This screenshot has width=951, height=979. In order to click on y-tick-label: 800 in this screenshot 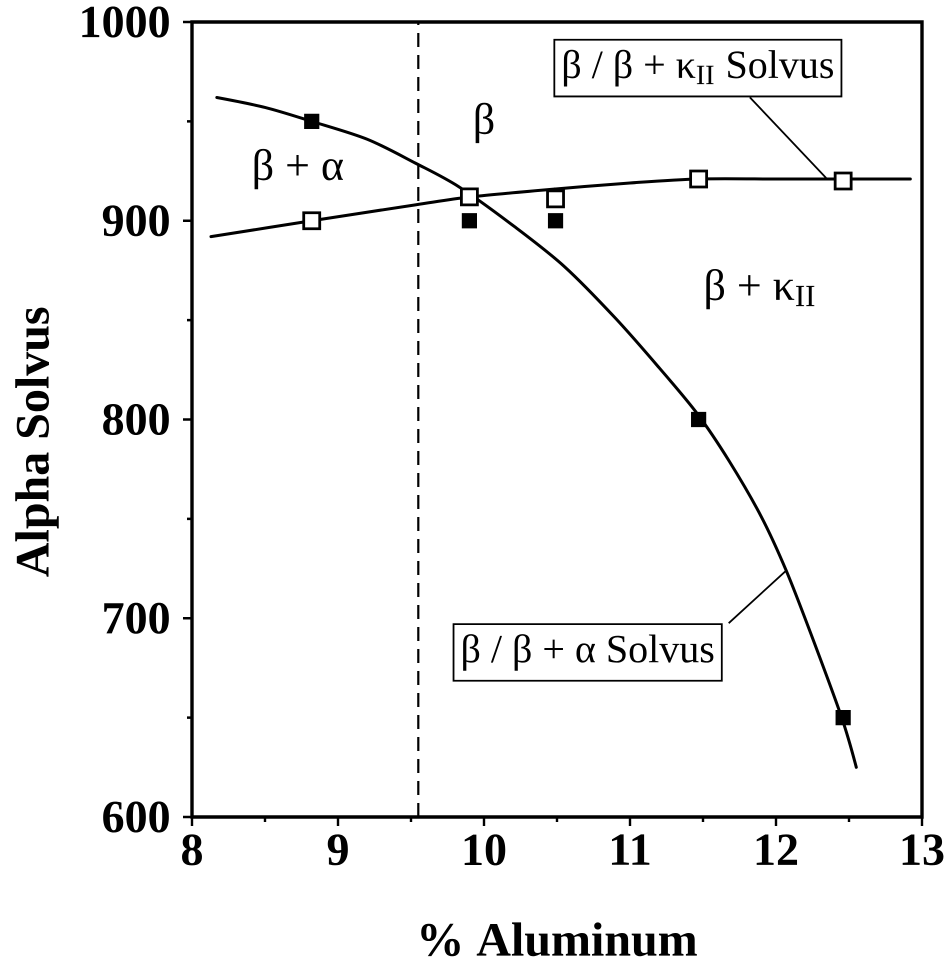, I will do `click(136, 420)`.